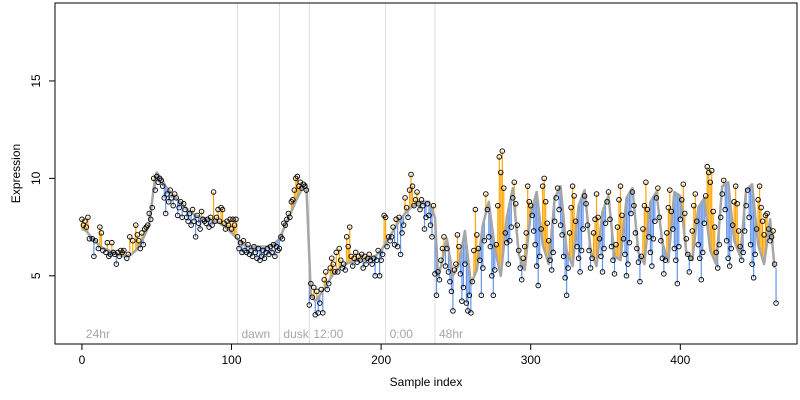 The width and height of the screenshot is (800, 400). I want to click on y-tick-label: 5, so click(36, 275).